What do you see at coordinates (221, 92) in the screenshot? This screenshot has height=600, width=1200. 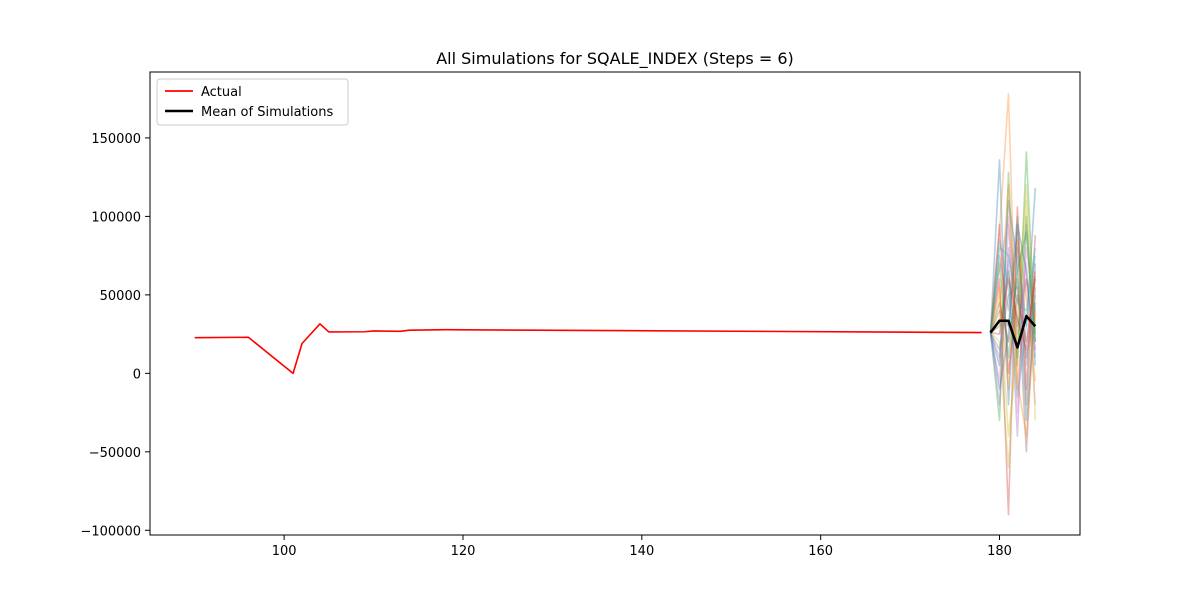 I see `legend-label-actual: Actual` at bounding box center [221, 92].